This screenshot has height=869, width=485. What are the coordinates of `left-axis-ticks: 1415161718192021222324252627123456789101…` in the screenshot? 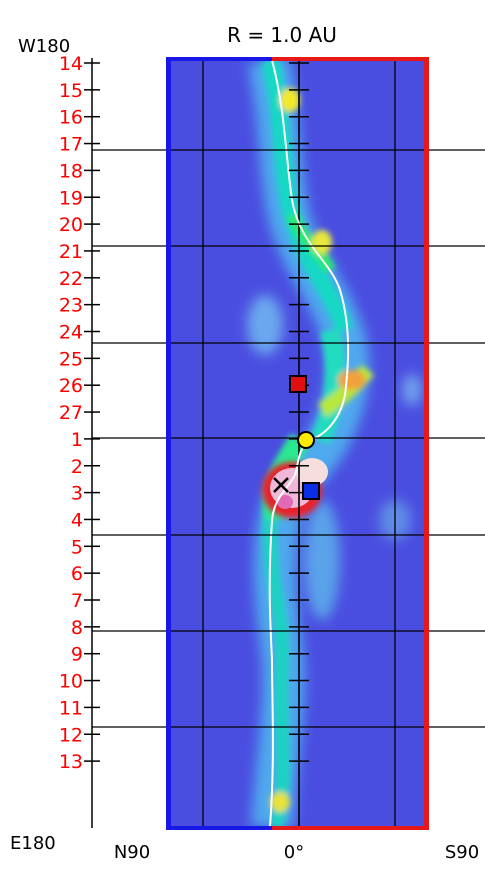 It's located at (79, 413).